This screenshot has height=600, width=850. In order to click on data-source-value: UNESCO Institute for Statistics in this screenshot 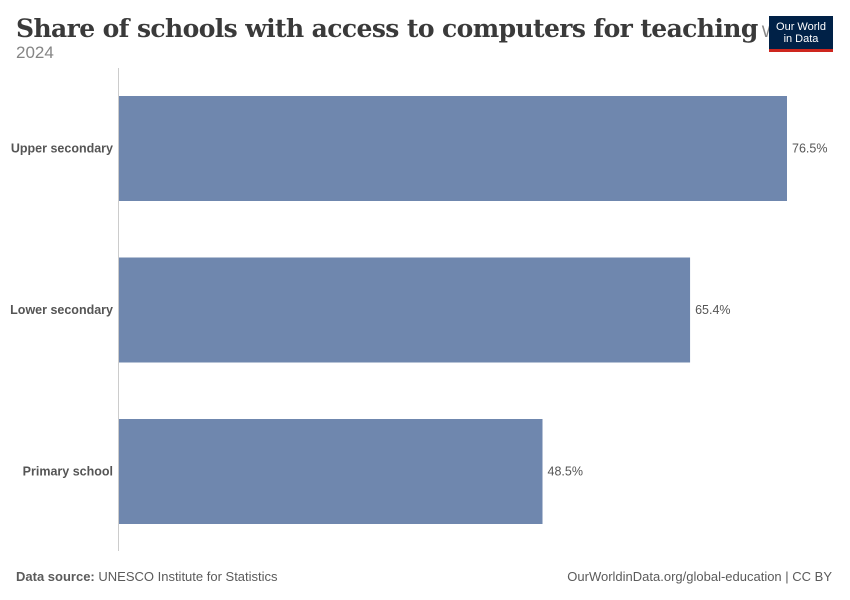, I will do `click(188, 576)`.